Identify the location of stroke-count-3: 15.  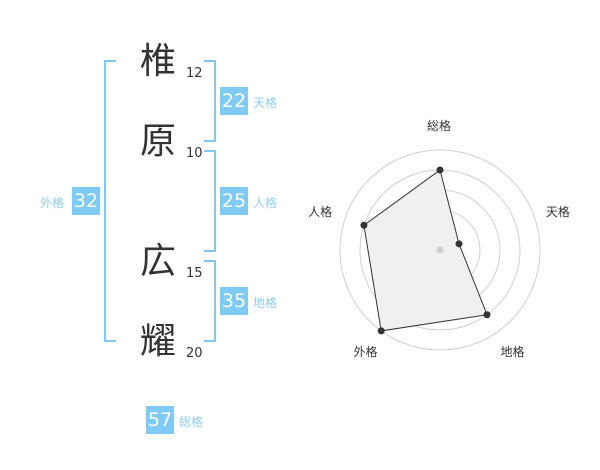
(194, 273).